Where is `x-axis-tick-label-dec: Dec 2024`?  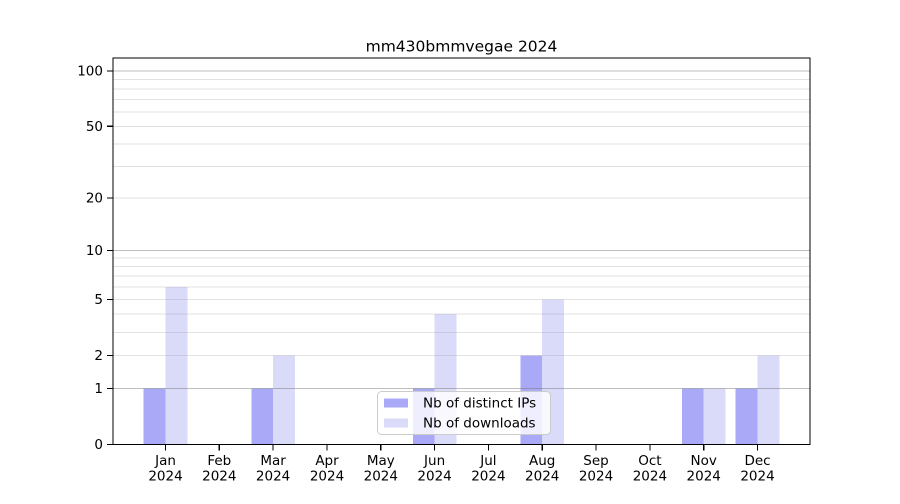 x-axis-tick-label-dec: Dec 2024 is located at coordinates (757, 469).